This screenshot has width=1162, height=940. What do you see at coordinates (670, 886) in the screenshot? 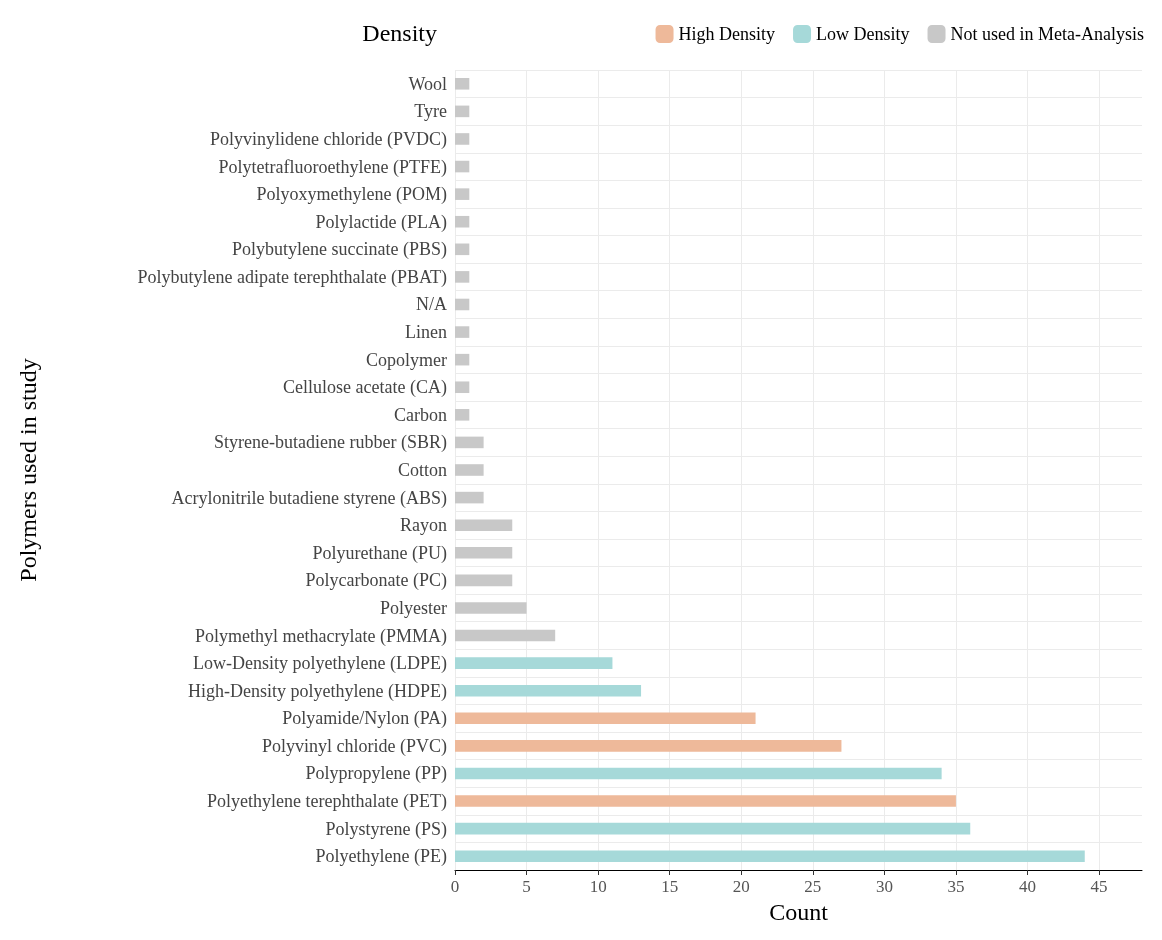
I see `x-tick-label: 15` at bounding box center [670, 886].